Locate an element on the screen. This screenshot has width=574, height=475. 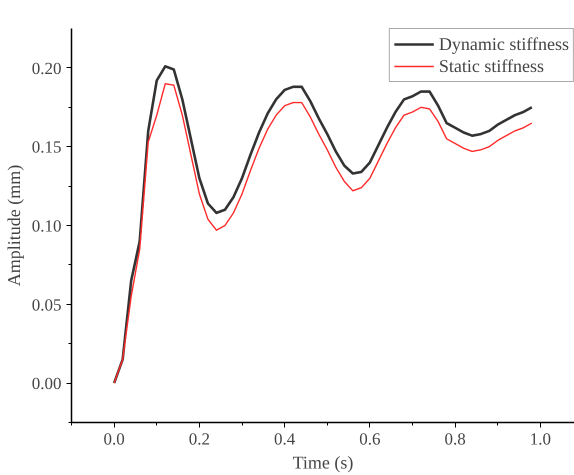
y-tick-label: 0.00 is located at coordinates (47, 384).